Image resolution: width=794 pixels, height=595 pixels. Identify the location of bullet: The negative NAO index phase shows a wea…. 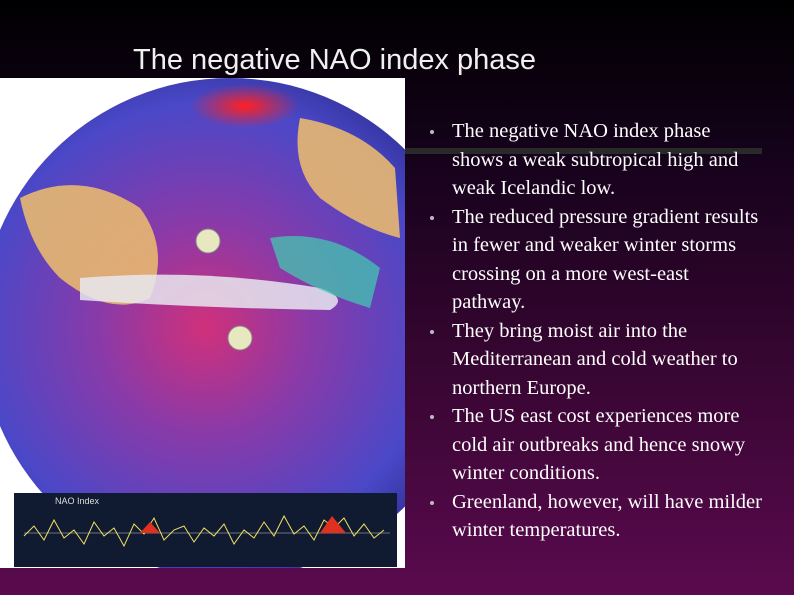
(595, 160).